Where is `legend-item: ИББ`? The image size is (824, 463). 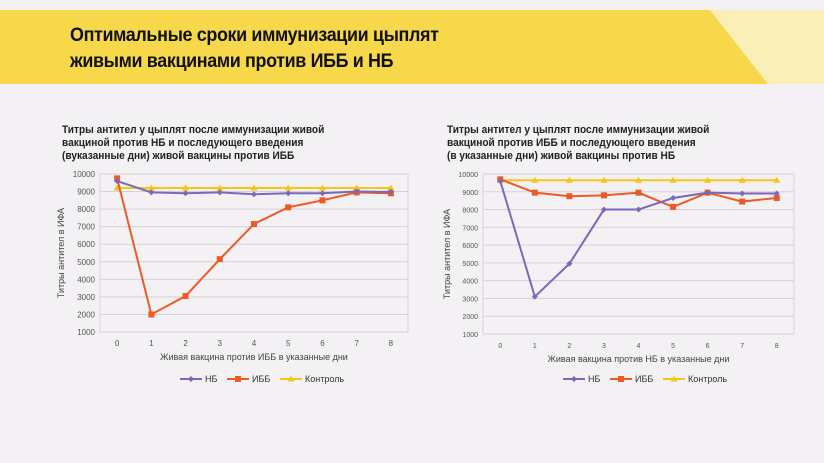 legend-item: ИББ is located at coordinates (631, 379).